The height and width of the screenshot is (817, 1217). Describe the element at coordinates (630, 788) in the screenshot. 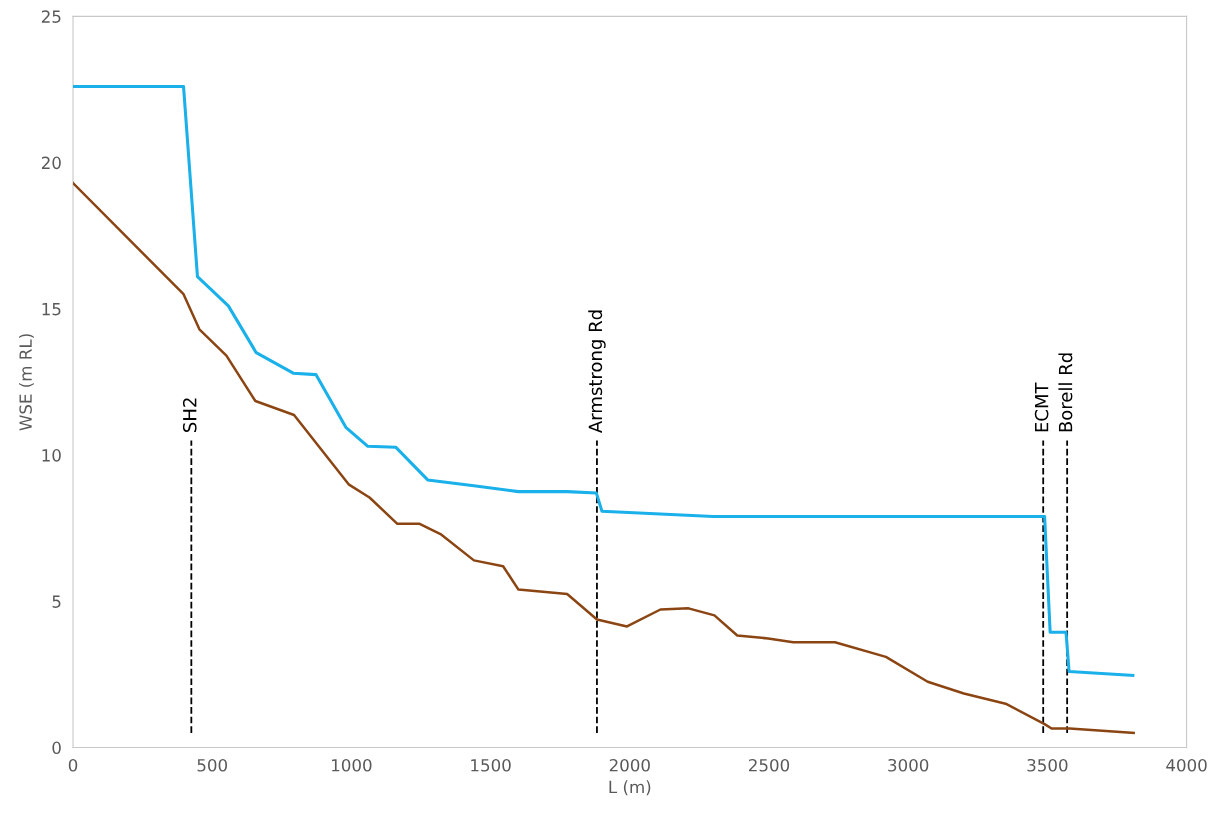

I see `x-axis-title: L (m)` at that location.